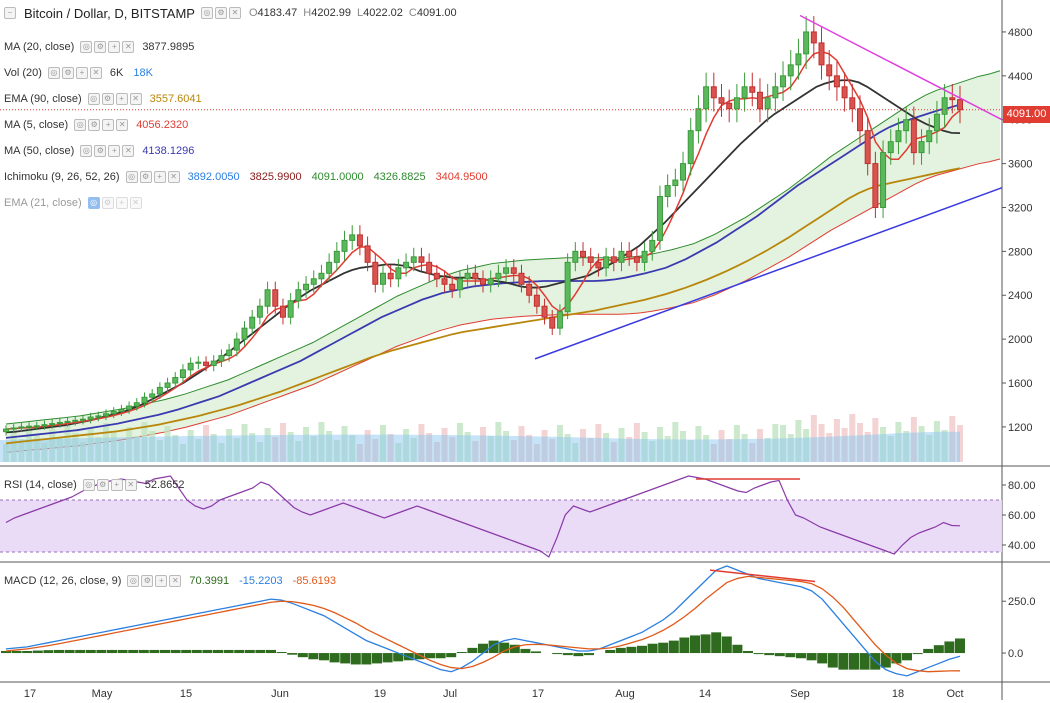 The height and width of the screenshot is (703, 1050). Describe the element at coordinates (109, 485) in the screenshot. I see `rsi-controls: ◎ ⚙ + ✕` at that location.